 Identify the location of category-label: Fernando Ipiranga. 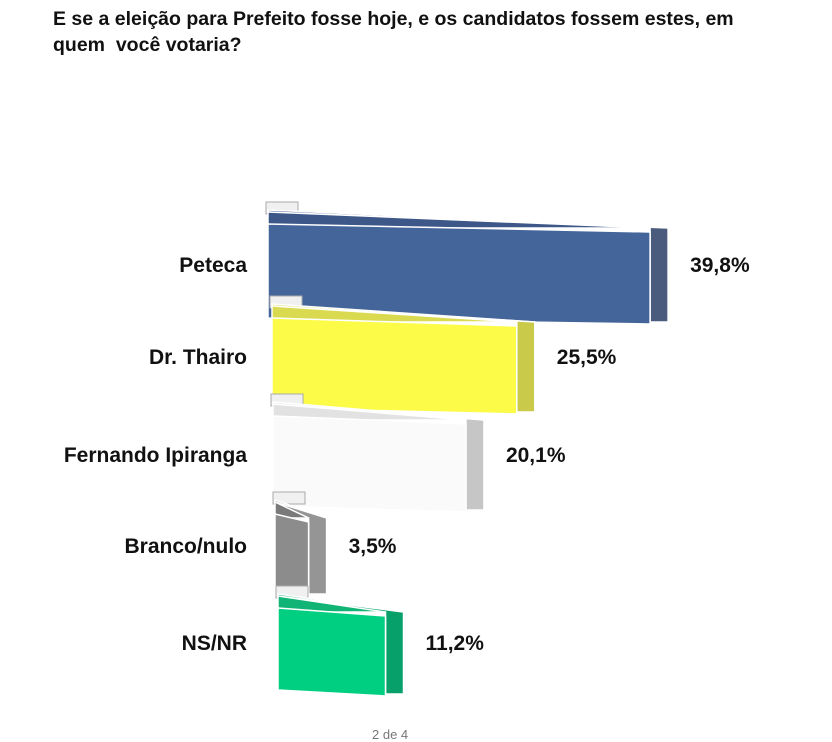
(156, 455).